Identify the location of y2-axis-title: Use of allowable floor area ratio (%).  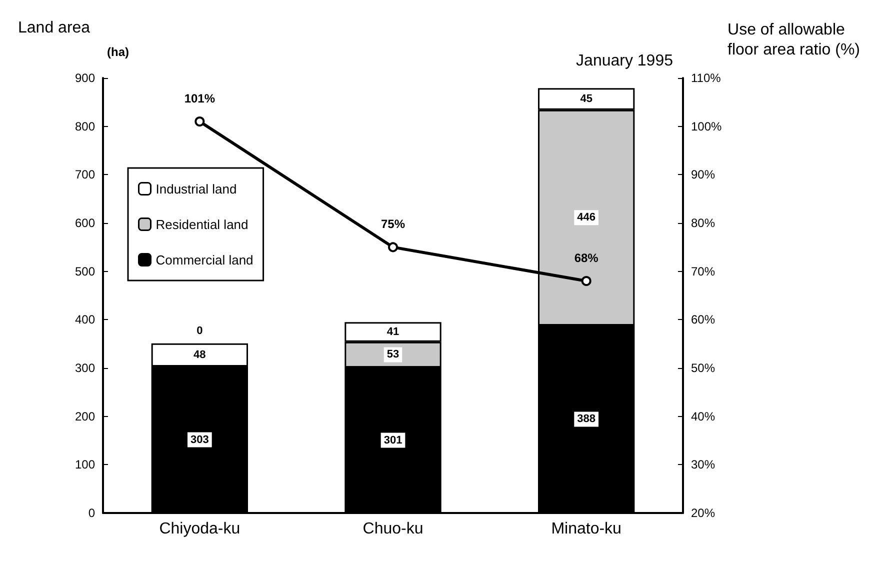
(794, 40).